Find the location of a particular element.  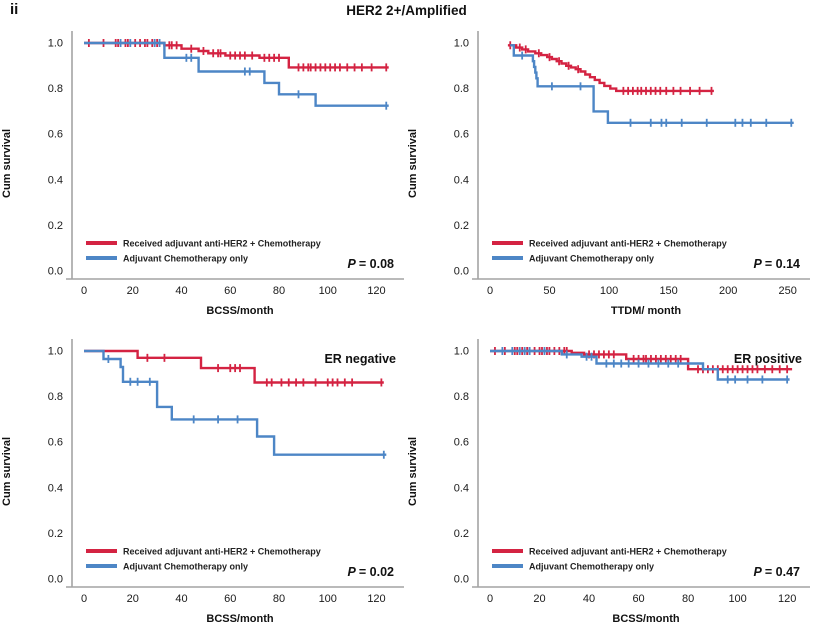

figure-title: HER2 2+/Amplified is located at coordinates (406, 10).